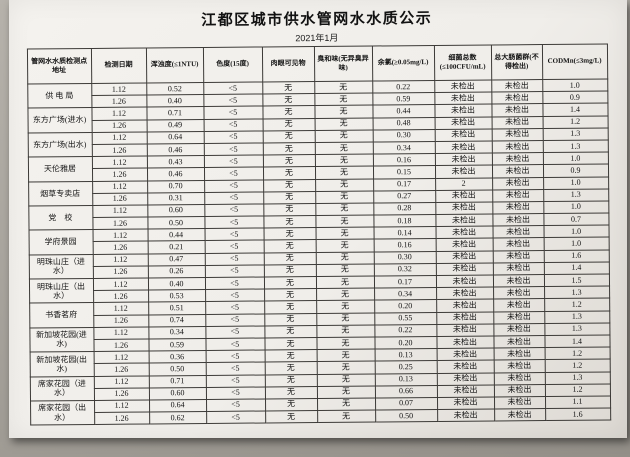 The width and height of the screenshot is (630, 457). What do you see at coordinates (174, 65) in the screenshot?
I see `col-header-turbidity: 浑浊度(≤1NTU)` at bounding box center [174, 65].